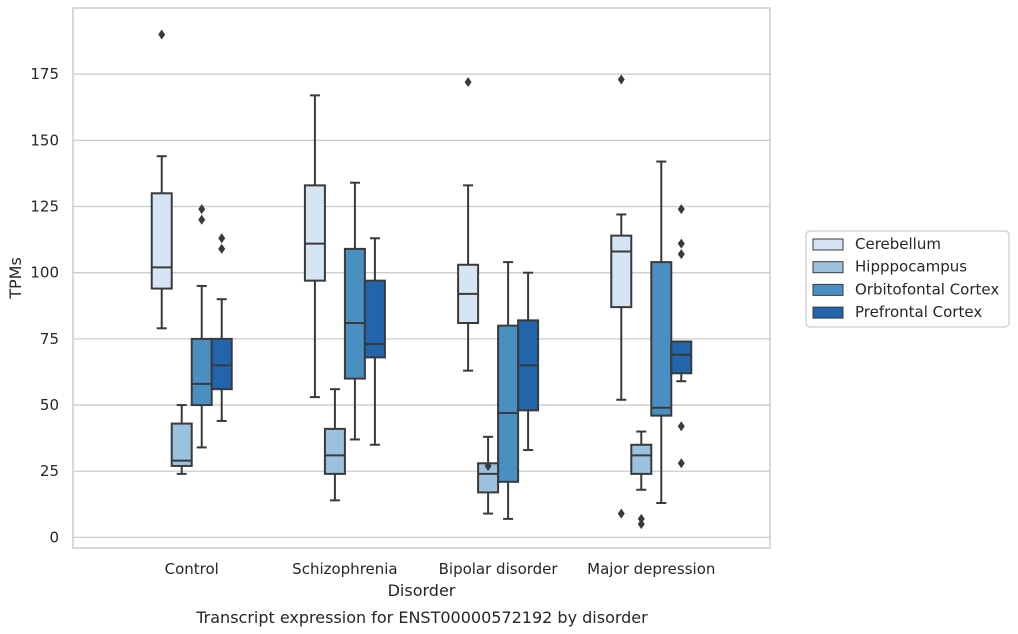 This screenshot has width=1018, height=634. What do you see at coordinates (898, 244) in the screenshot?
I see `legend-label: Cerebellum` at bounding box center [898, 244].